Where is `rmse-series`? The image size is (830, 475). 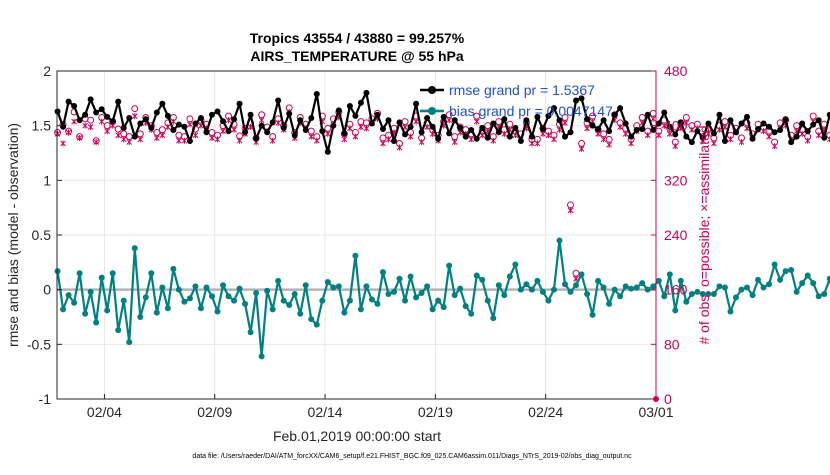 rmse-series is located at coordinates (442, 122).